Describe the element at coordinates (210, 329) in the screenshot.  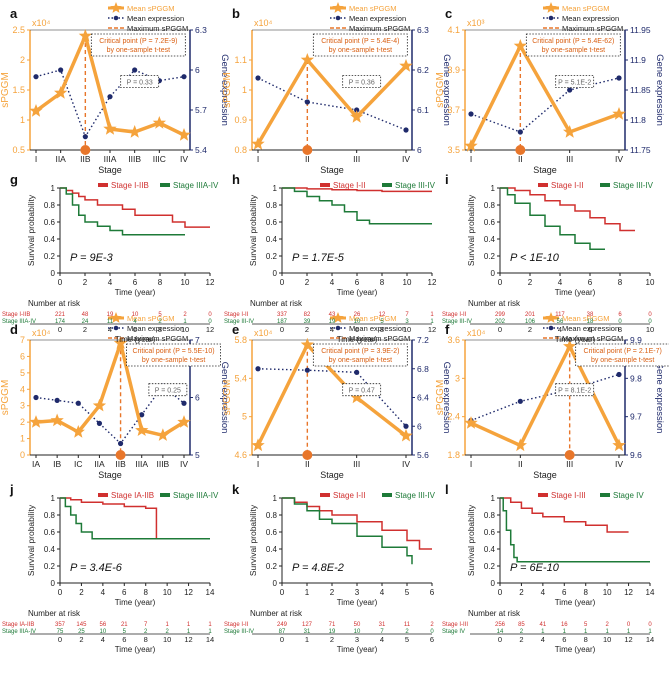
I see `risk-x-tick-label: 12` at that location.